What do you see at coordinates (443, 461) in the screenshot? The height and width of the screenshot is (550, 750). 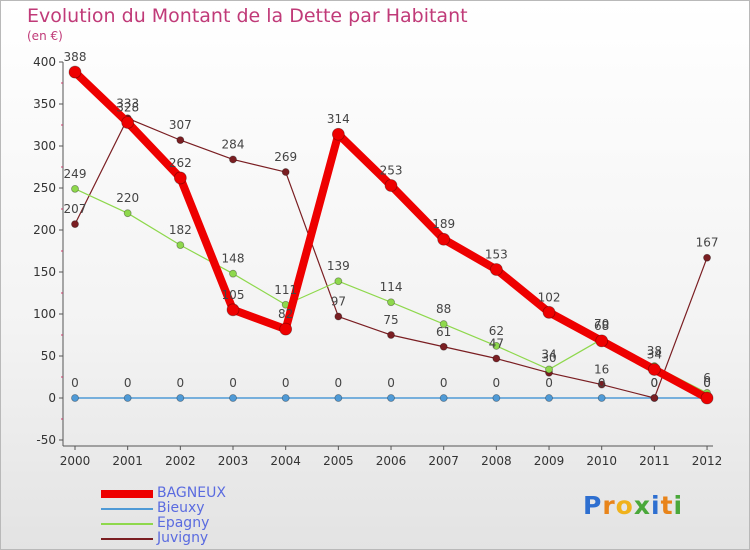 I see `x-tick-label: 2007` at bounding box center [443, 461].